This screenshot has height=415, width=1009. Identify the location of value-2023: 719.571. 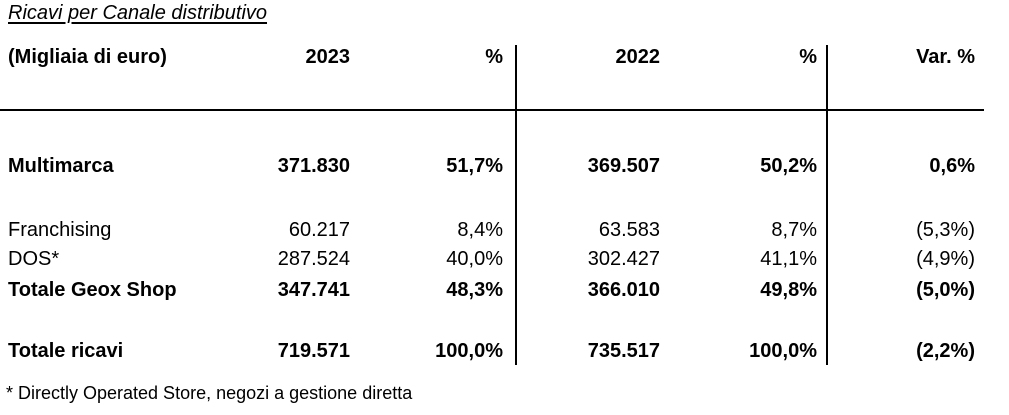
(313, 351).